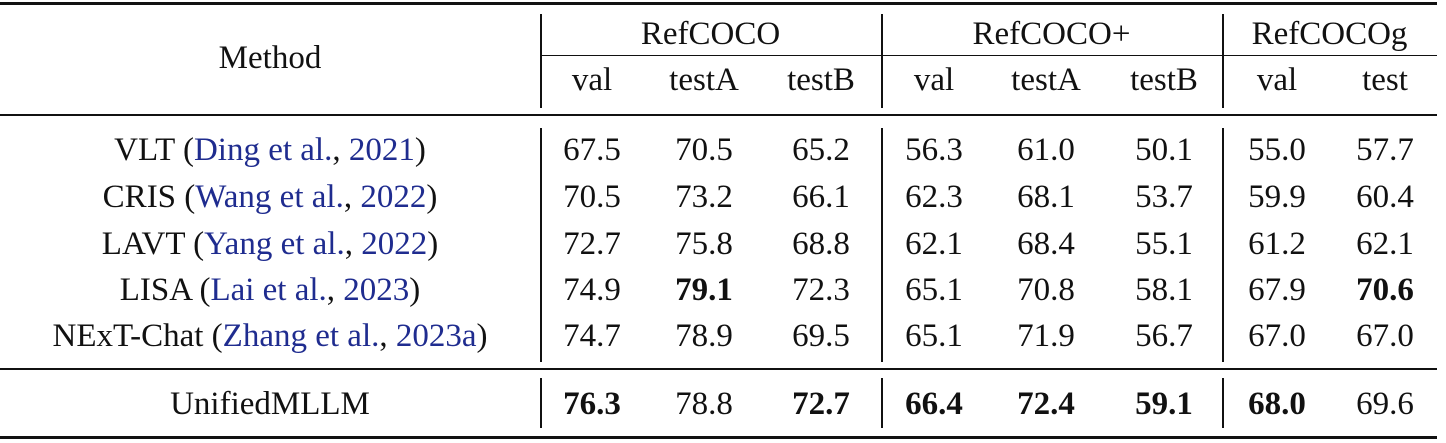 Image resolution: width=1446 pixels, height=443 pixels. What do you see at coordinates (274, 244) in the screenshot?
I see `citation-author-link: Yang et al.` at bounding box center [274, 244].